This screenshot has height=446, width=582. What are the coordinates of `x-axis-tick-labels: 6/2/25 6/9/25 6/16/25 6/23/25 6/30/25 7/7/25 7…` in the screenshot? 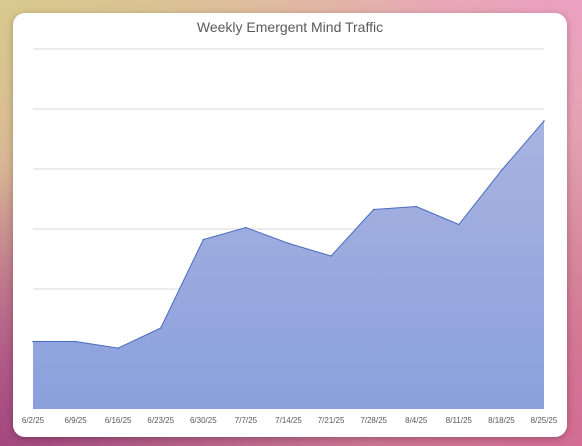 It's located at (290, 420).